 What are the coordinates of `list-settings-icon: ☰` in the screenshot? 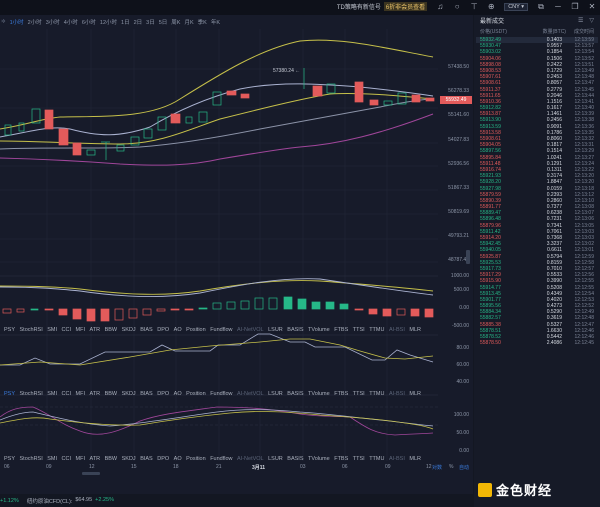 It's located at (580, 21).